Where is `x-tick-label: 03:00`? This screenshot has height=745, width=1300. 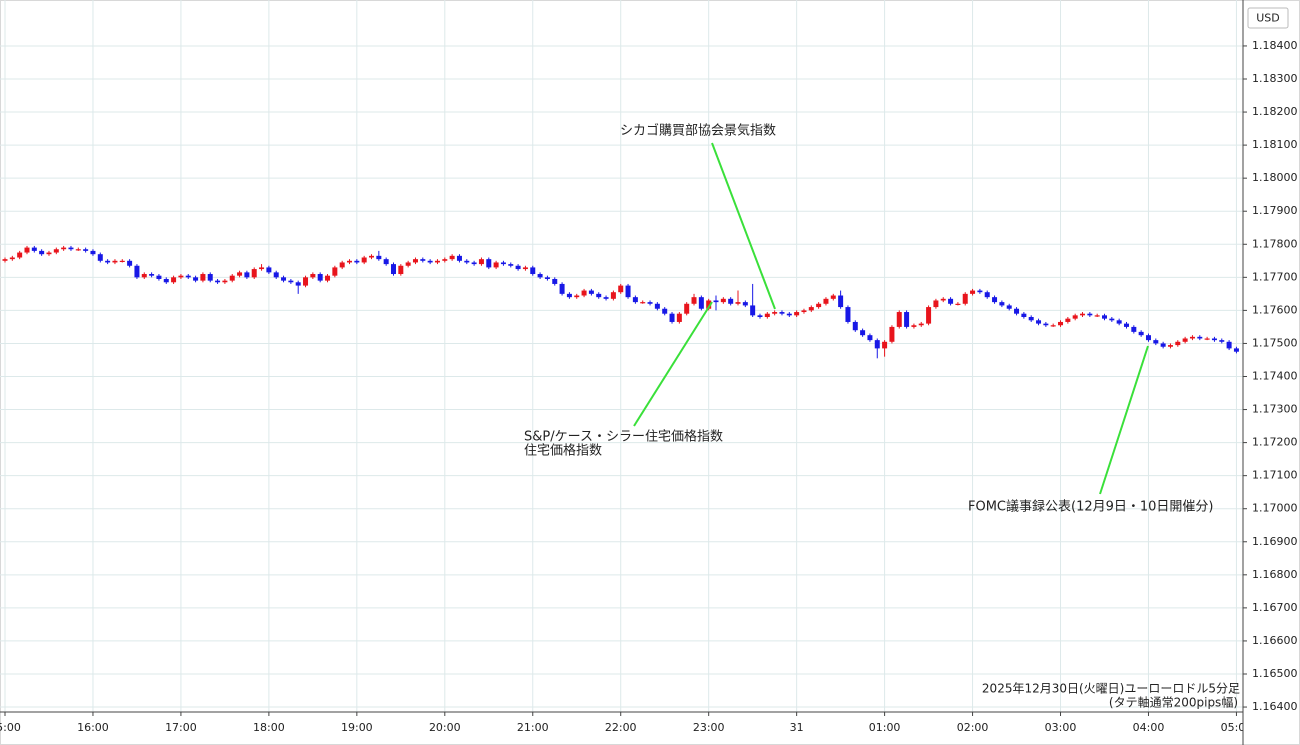
x-tick-label: 03:00 is located at coordinates (1061, 727).